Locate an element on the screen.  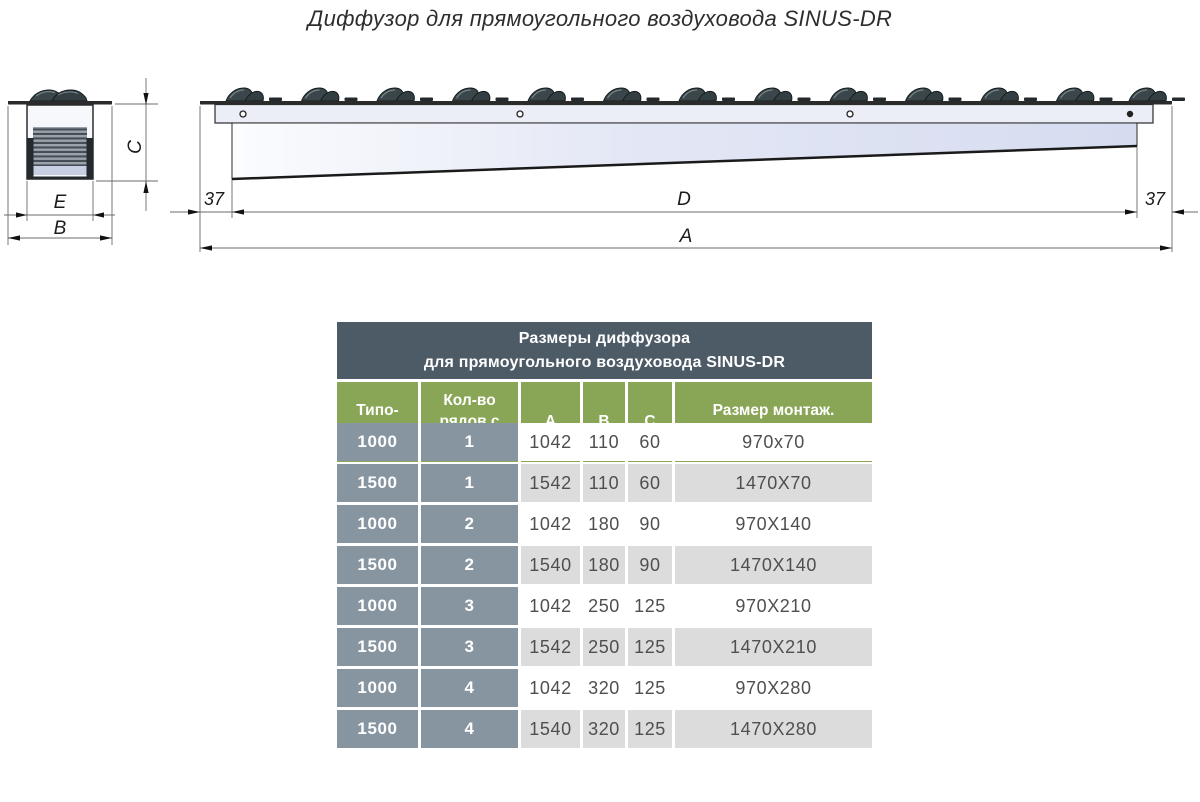
cross-section-view is located at coordinates (60, 134).